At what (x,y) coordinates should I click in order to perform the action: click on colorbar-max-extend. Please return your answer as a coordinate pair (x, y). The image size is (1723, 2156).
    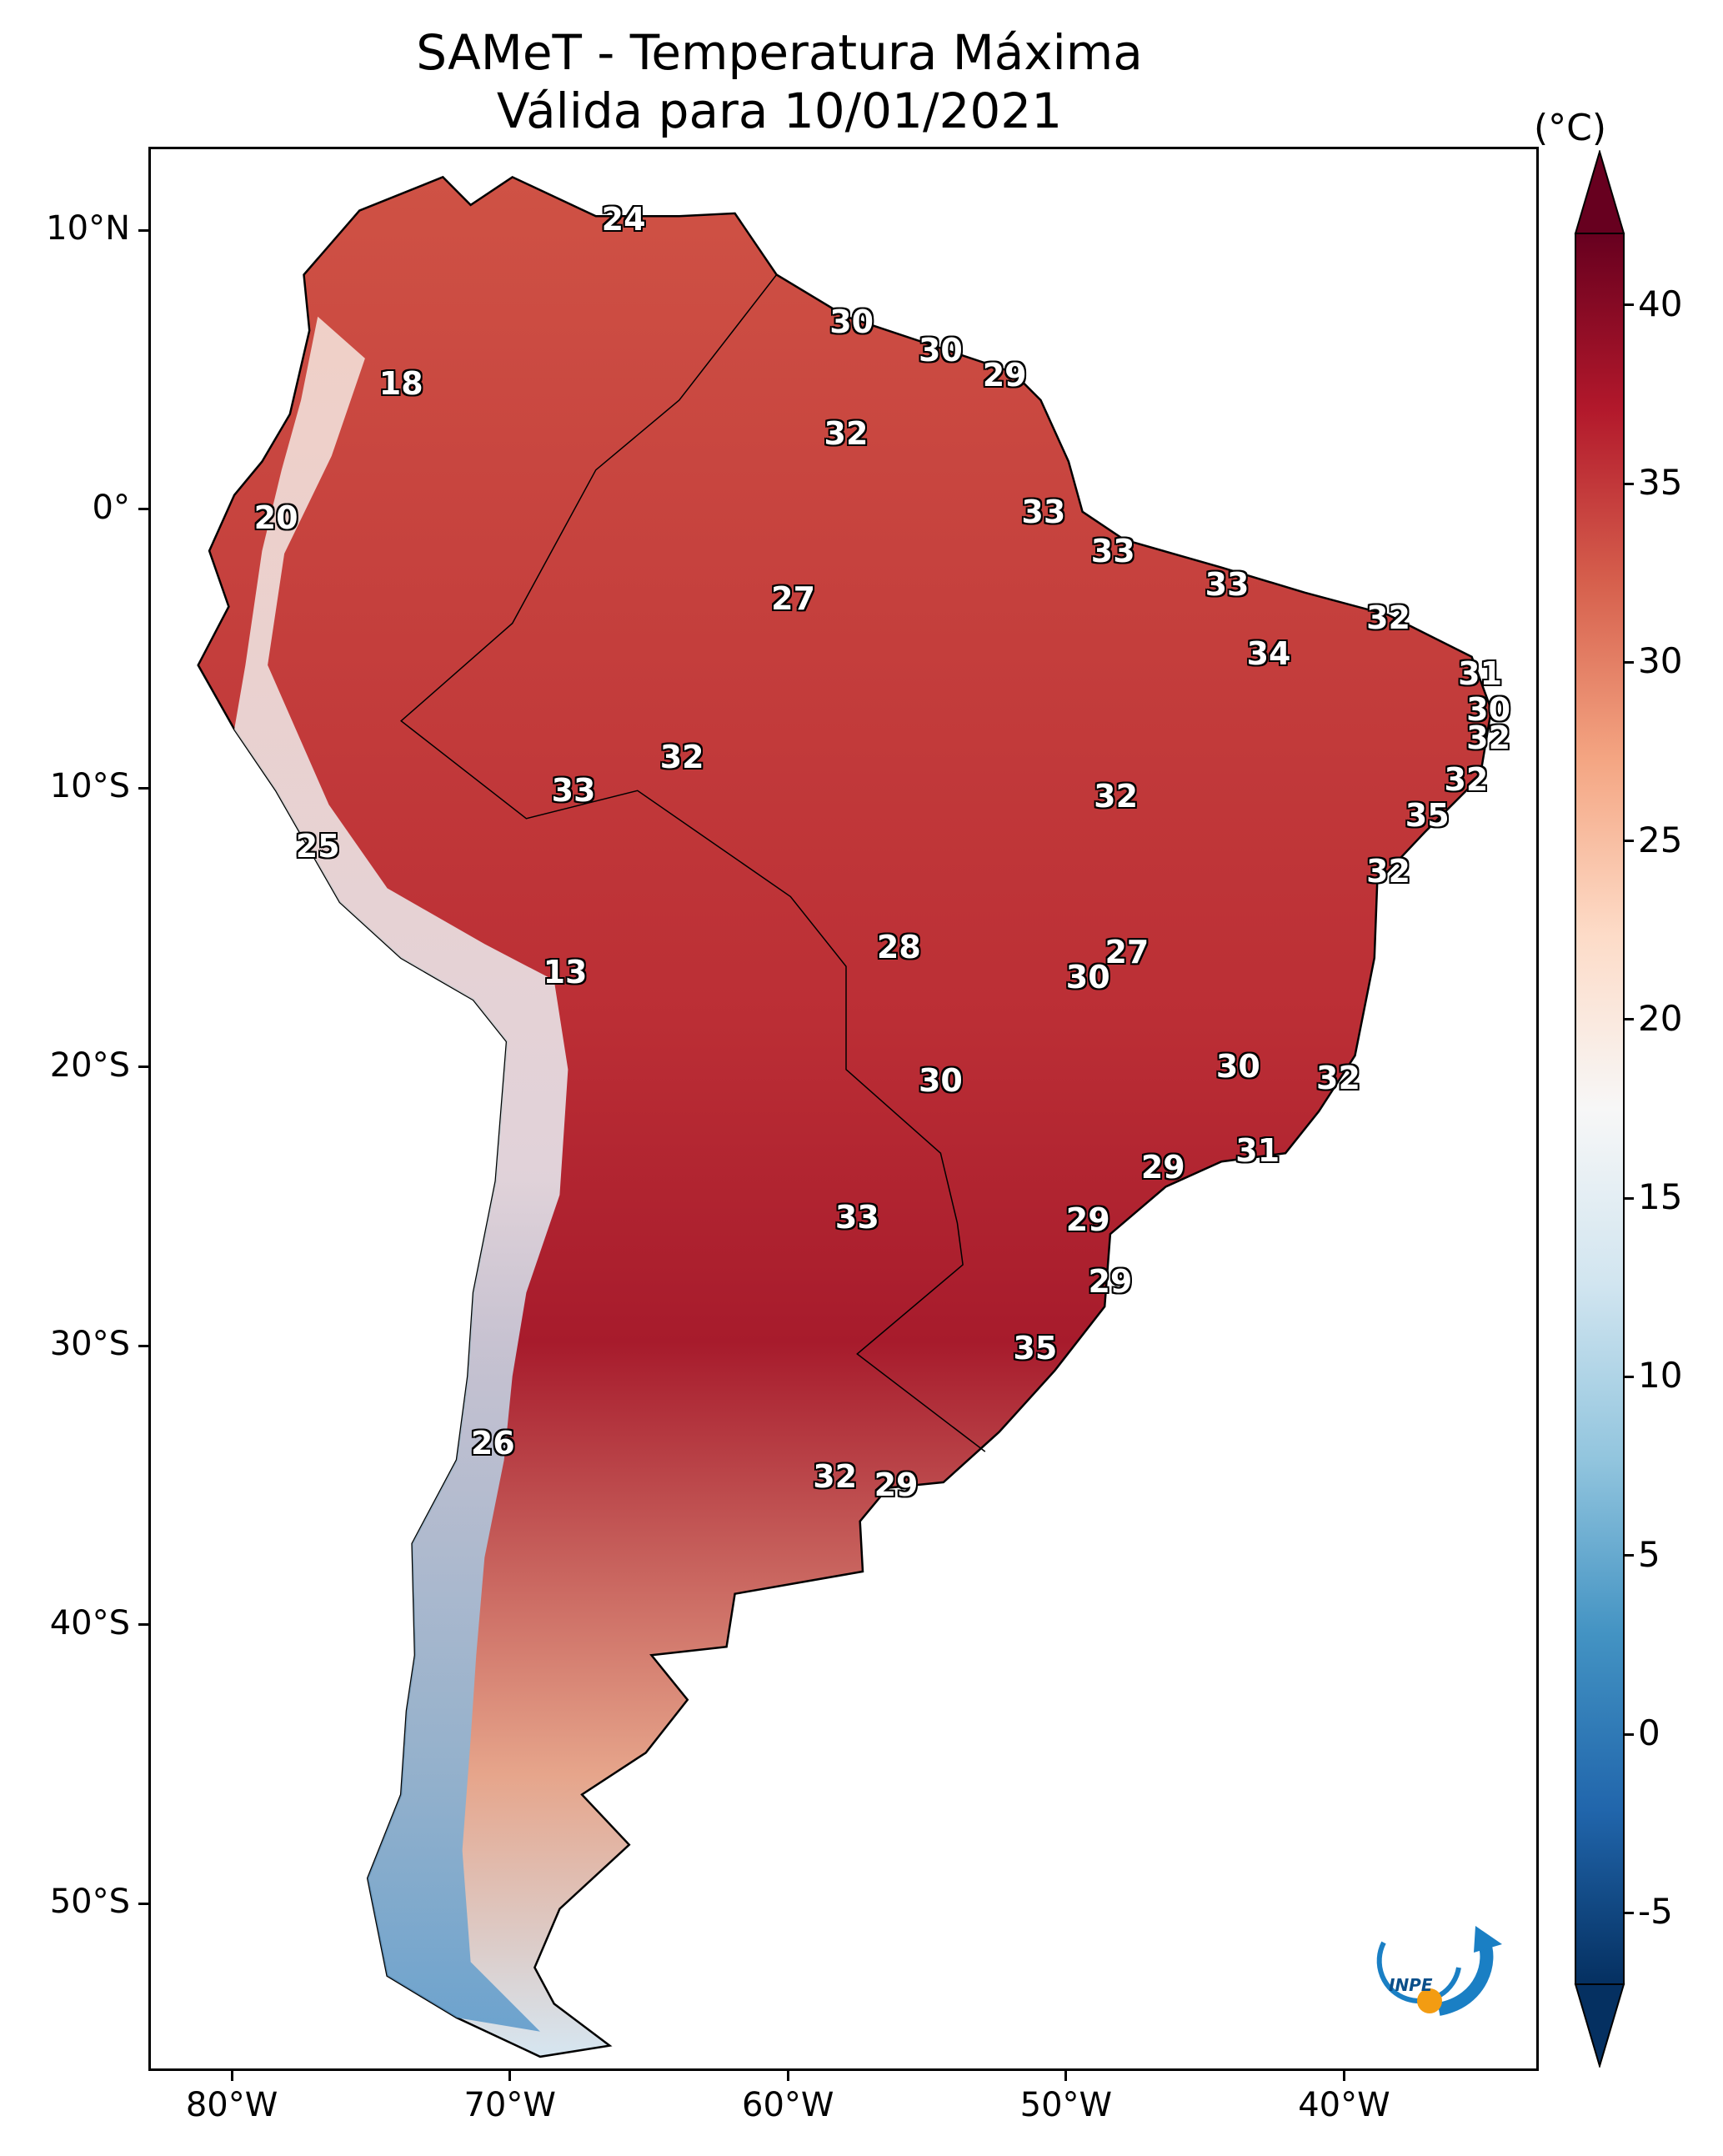
    Looking at the image, I should click on (1599, 192).